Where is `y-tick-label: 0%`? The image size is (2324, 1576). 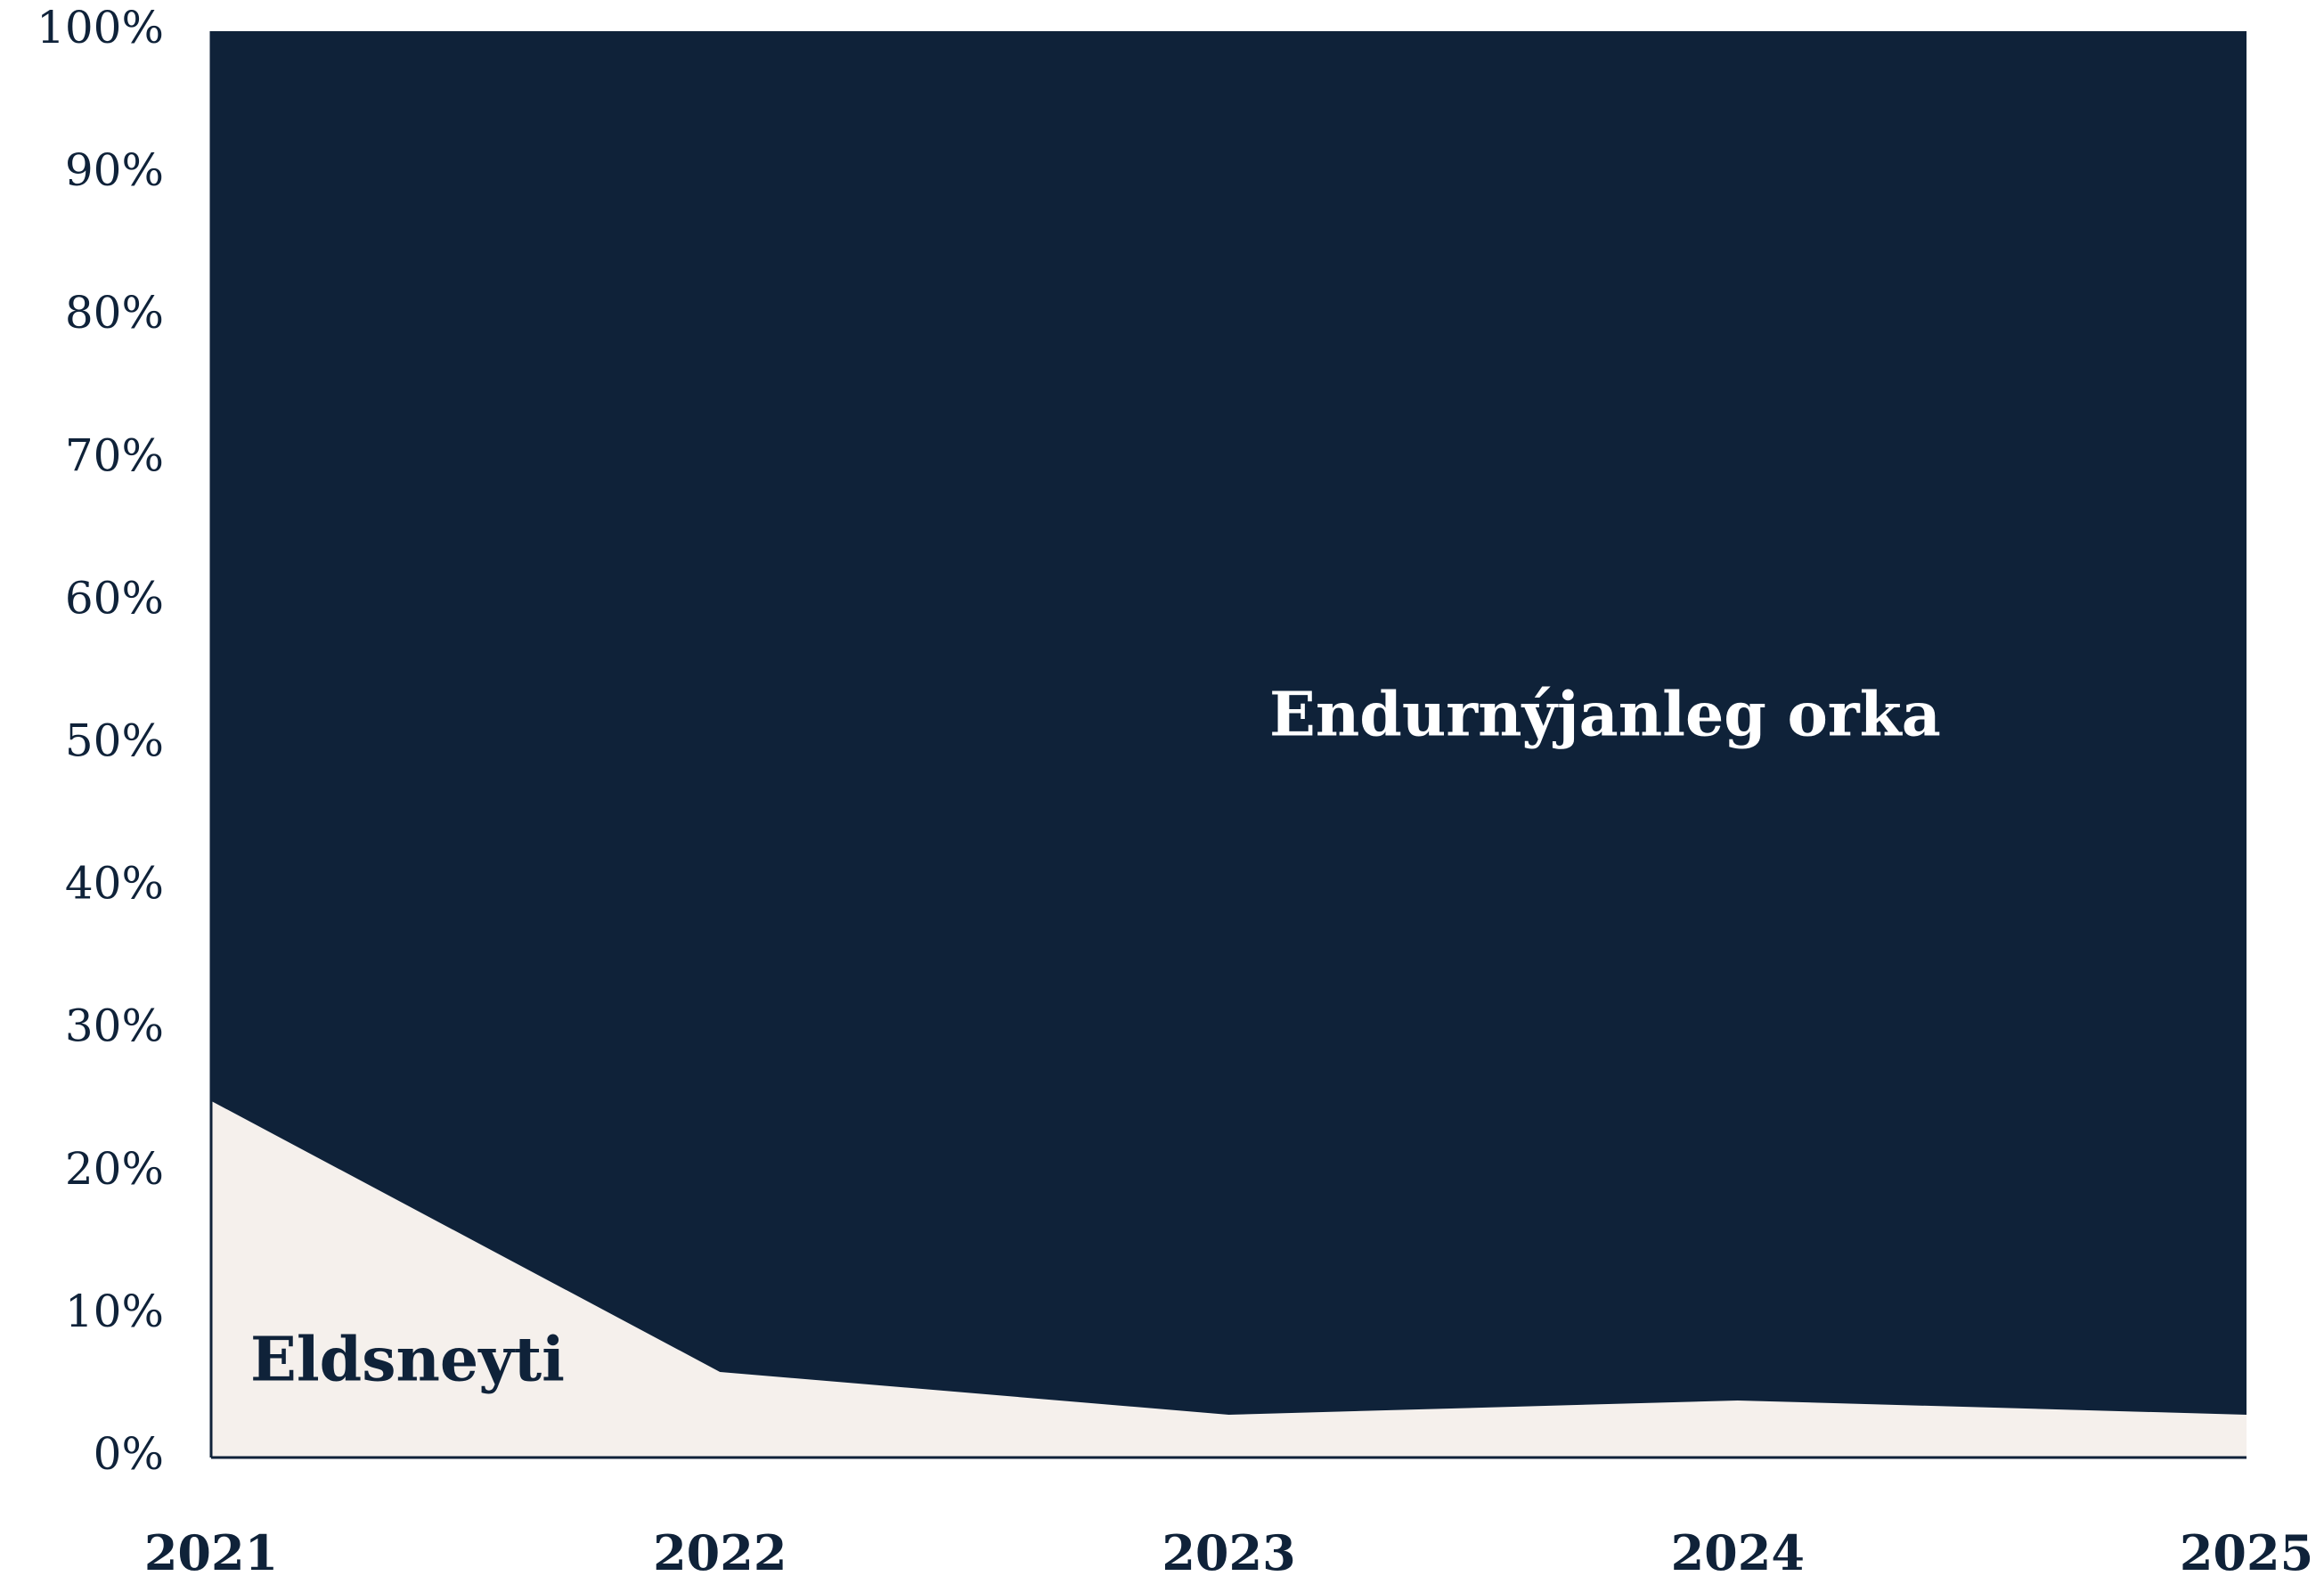 y-tick-label: 0% is located at coordinates (129, 1454).